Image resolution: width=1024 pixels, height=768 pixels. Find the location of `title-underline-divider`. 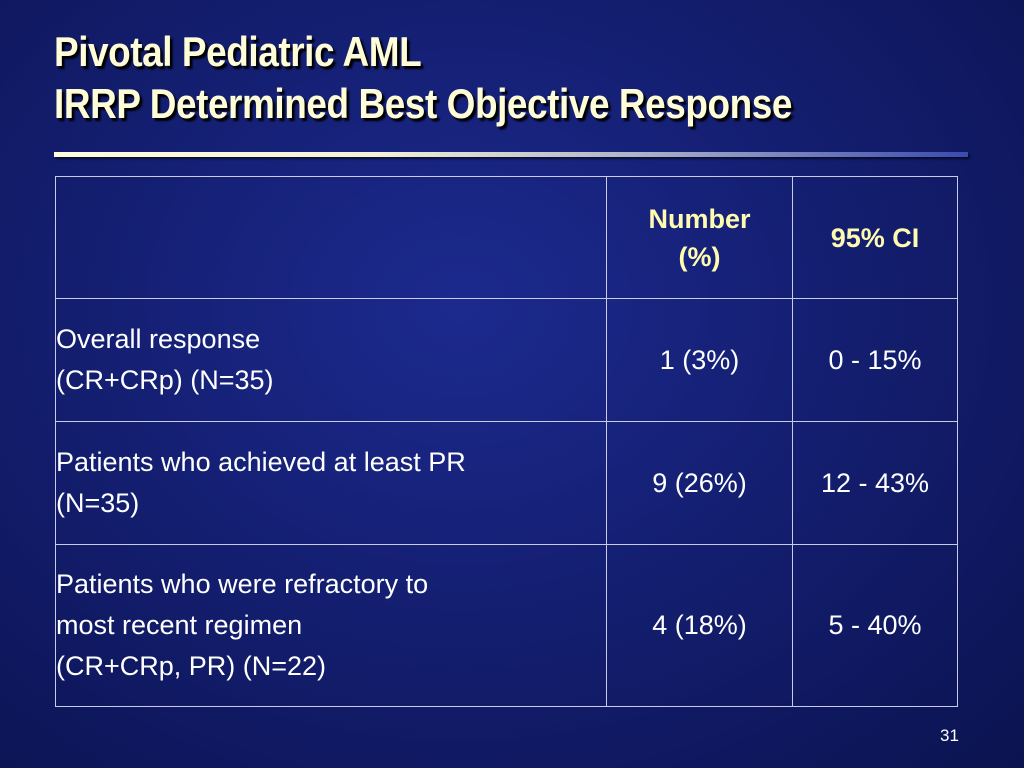

title-underline-divider is located at coordinates (511, 154).